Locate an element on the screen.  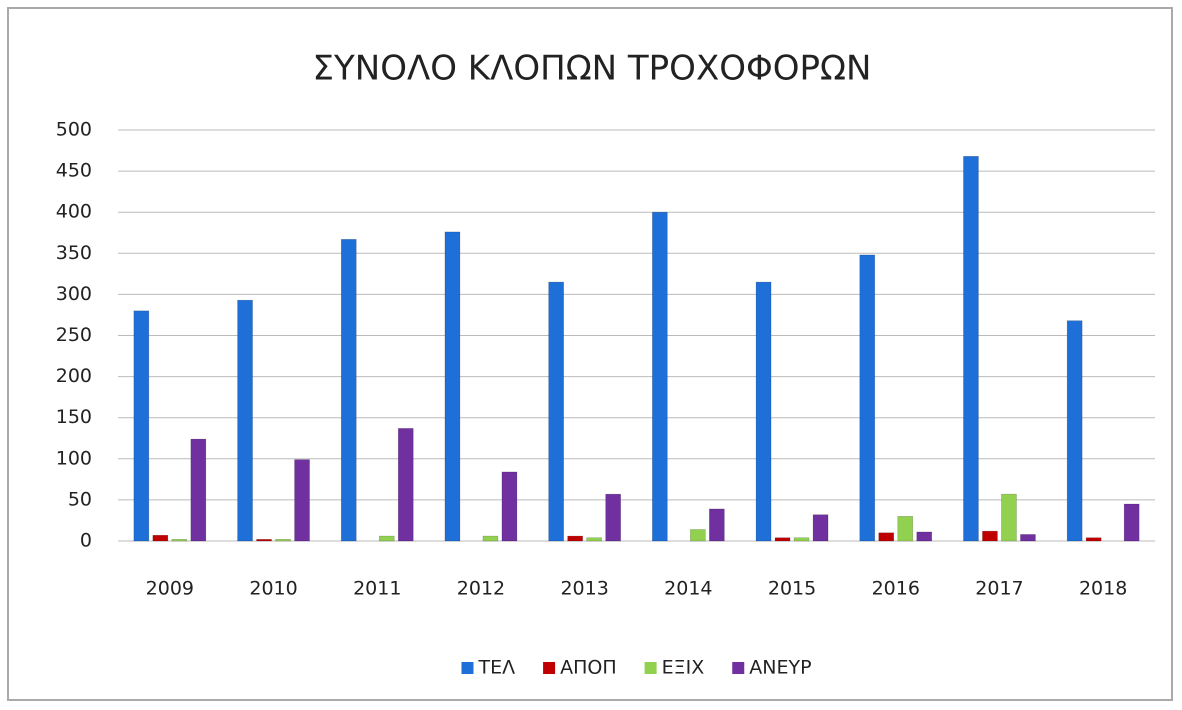
y-tick-label: 350 is located at coordinates (74, 253).